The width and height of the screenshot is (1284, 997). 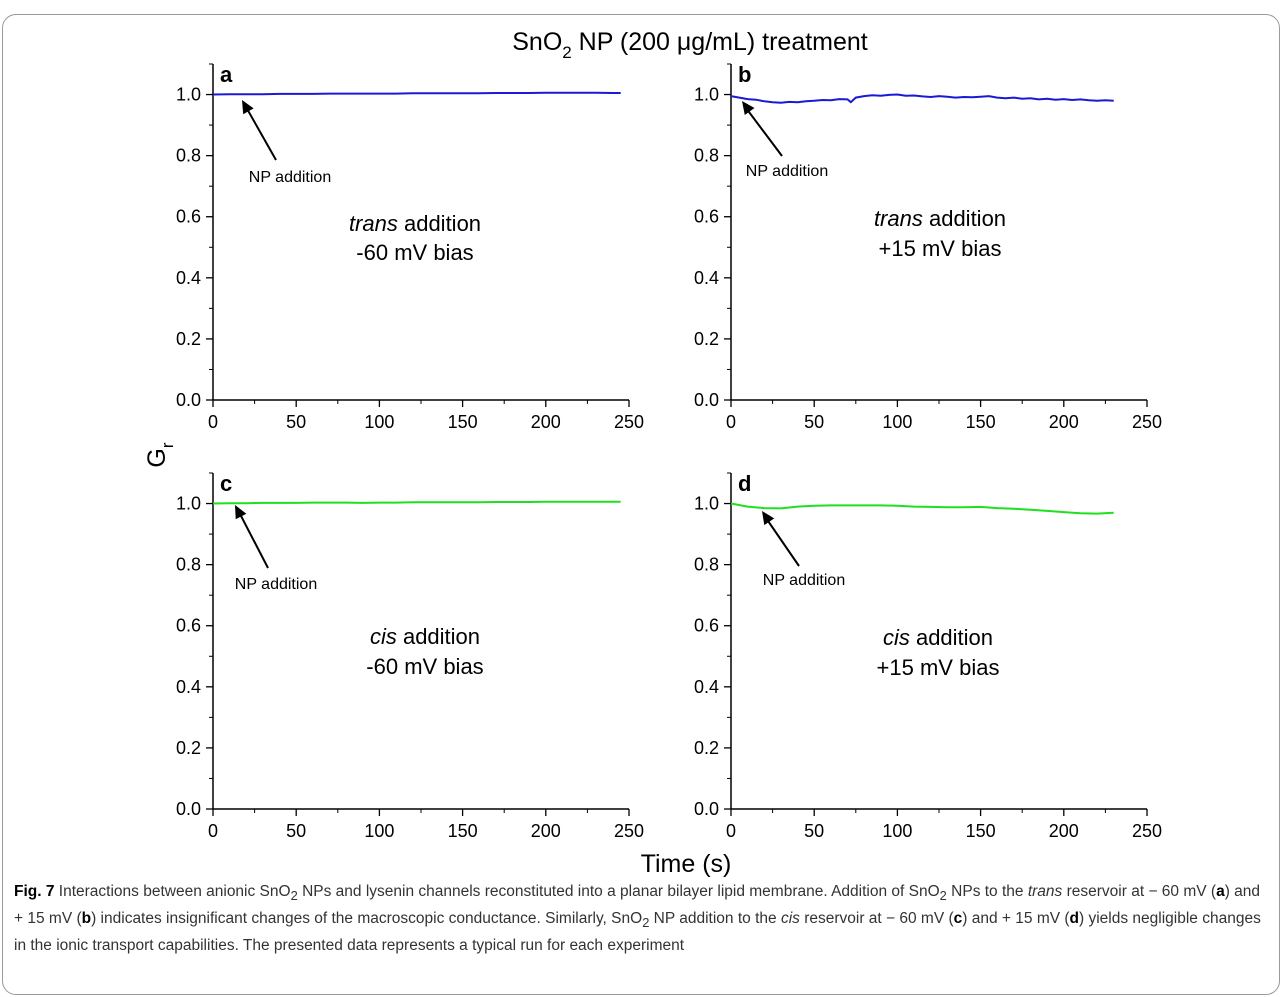 I want to click on caption-bold-c: c, so click(x=958, y=919).